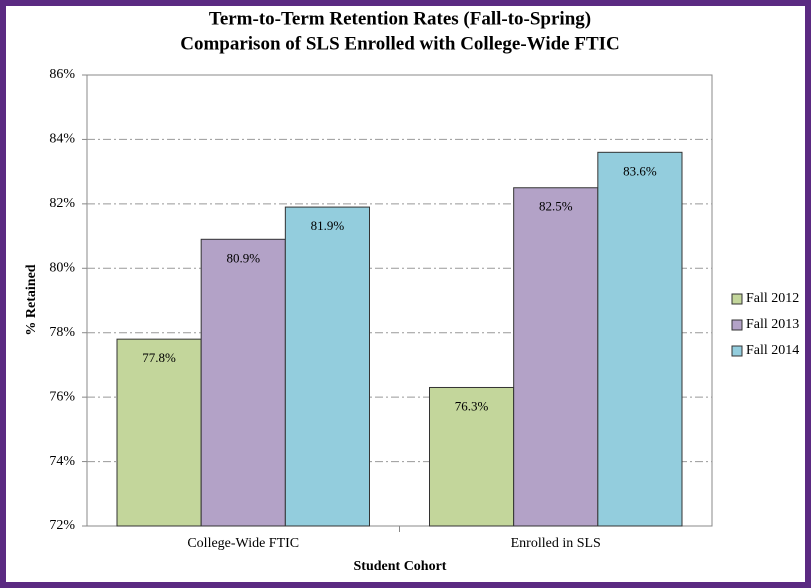 The width and height of the screenshot is (811, 588). I want to click on x-axis-title: Student Cohort, so click(400, 566).